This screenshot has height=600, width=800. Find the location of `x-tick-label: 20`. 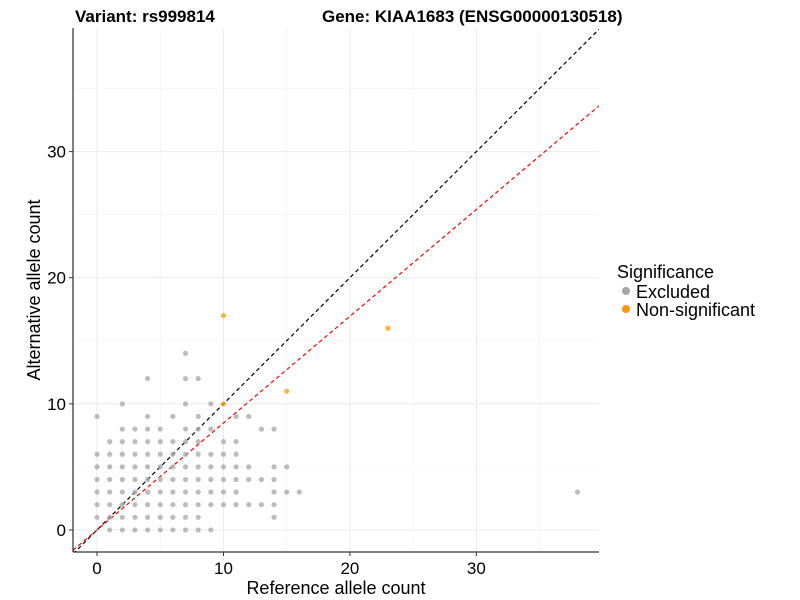

x-tick-label: 20 is located at coordinates (349, 568).